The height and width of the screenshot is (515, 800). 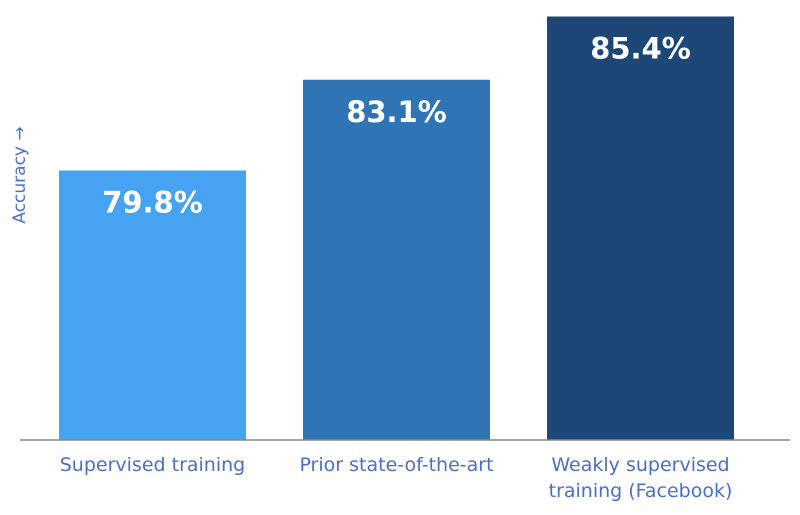 What do you see at coordinates (396, 465) in the screenshot?
I see `x-tick-label: Prior state-of-the-art` at bounding box center [396, 465].